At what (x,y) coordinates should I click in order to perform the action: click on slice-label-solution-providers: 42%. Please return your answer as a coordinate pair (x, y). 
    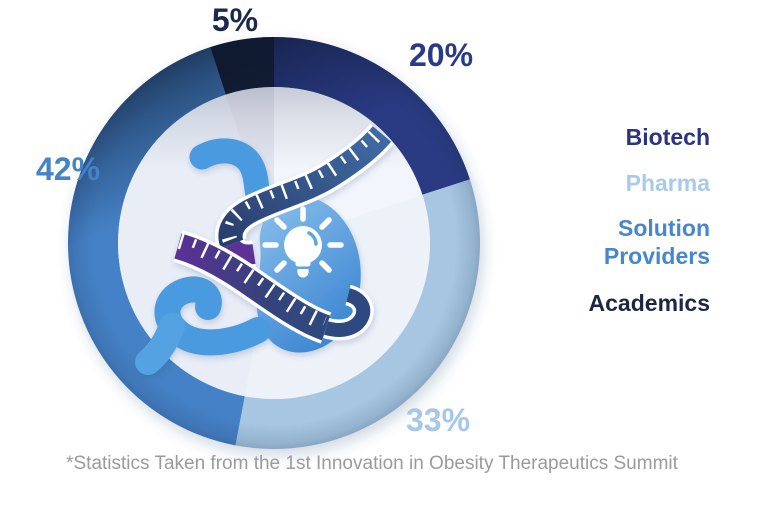
    Looking at the image, I should click on (68, 169).